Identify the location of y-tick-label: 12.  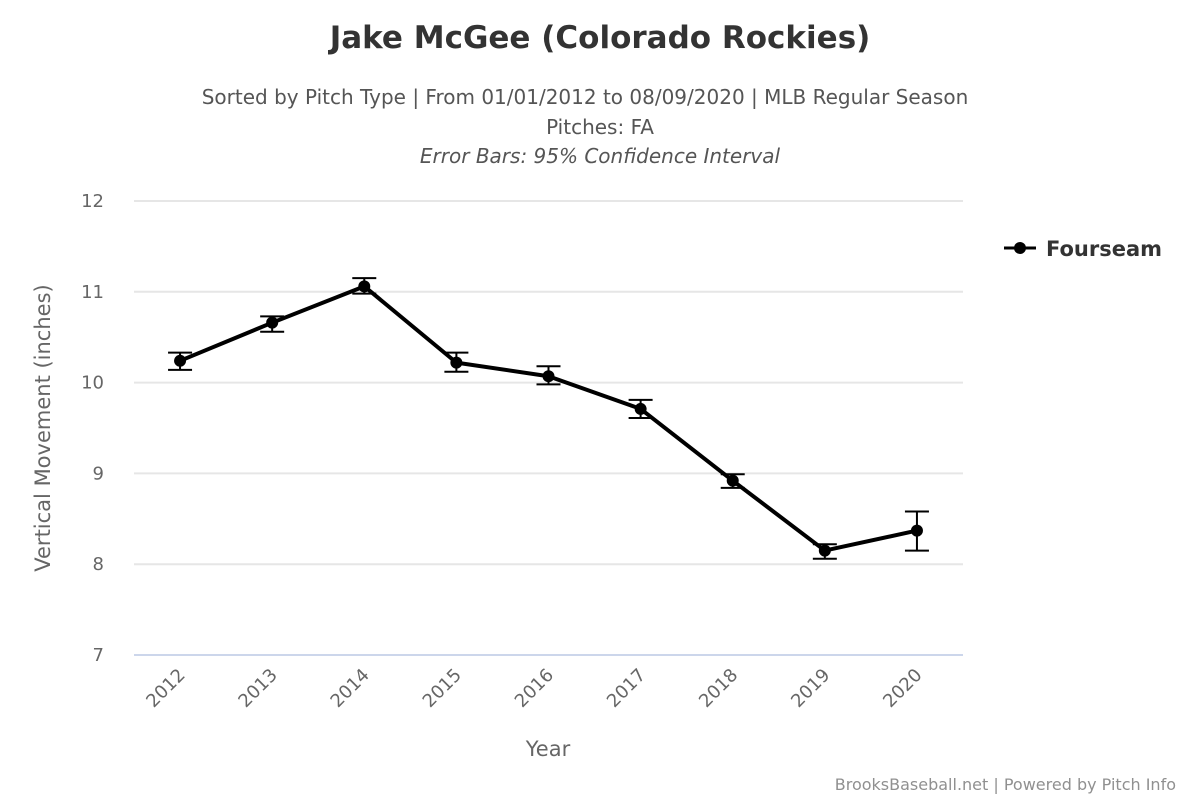
(92, 201).